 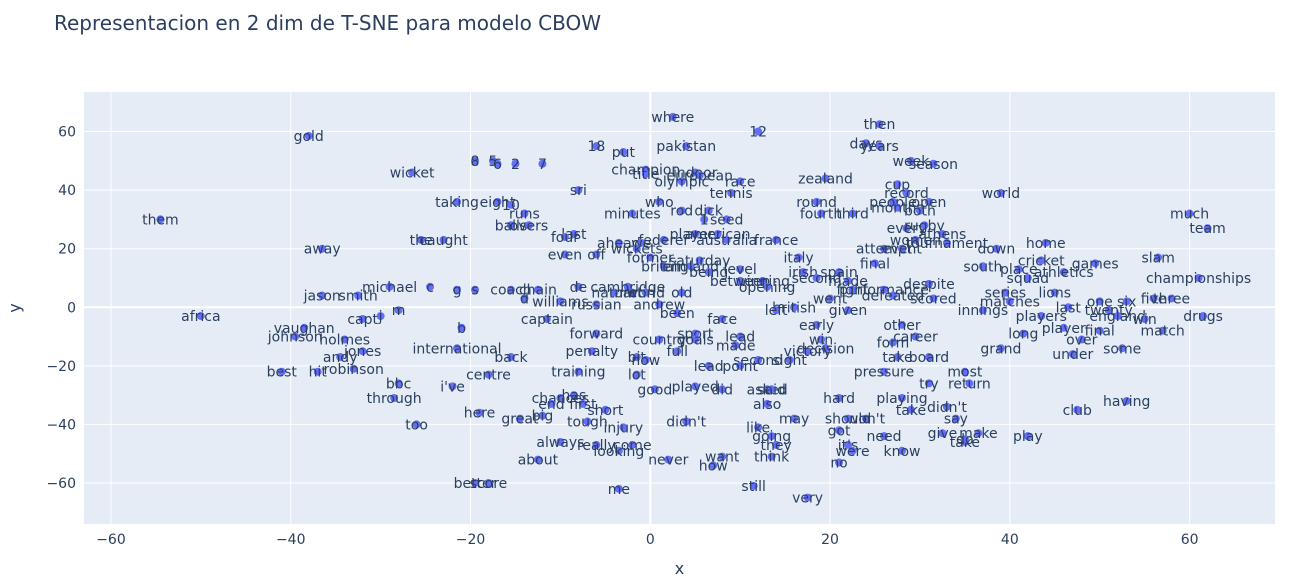 I want to click on data-point: level, so click(x=740, y=270).